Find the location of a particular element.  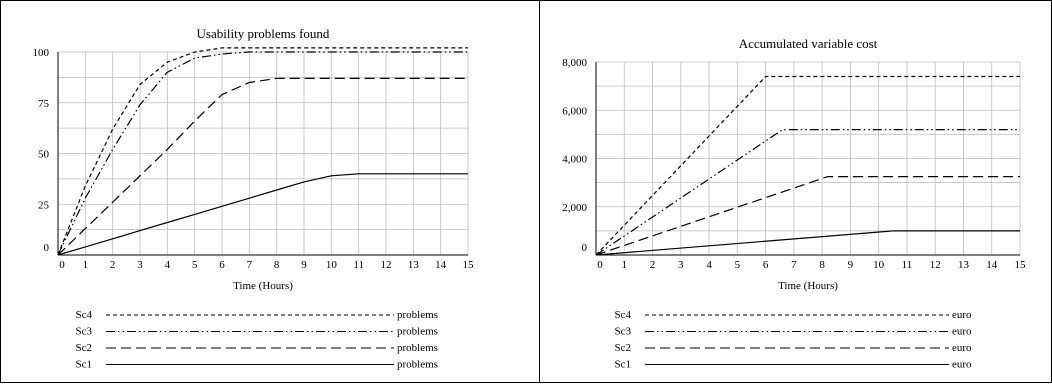

series-line-sc2 is located at coordinates (807, 216).